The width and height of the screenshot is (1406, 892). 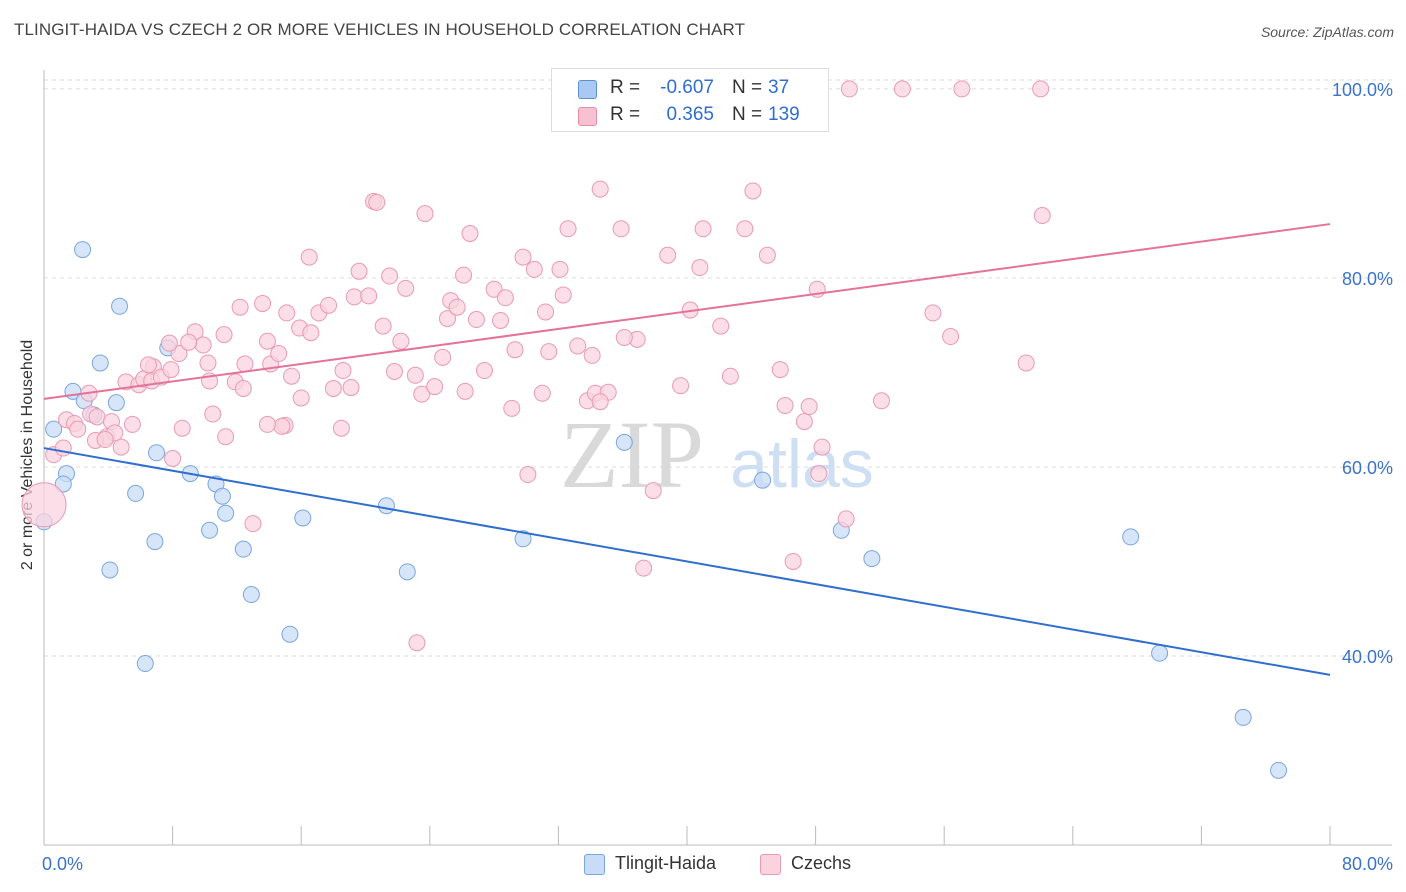 I want to click on y-tick-label: 60.0%, so click(x=1367, y=468).